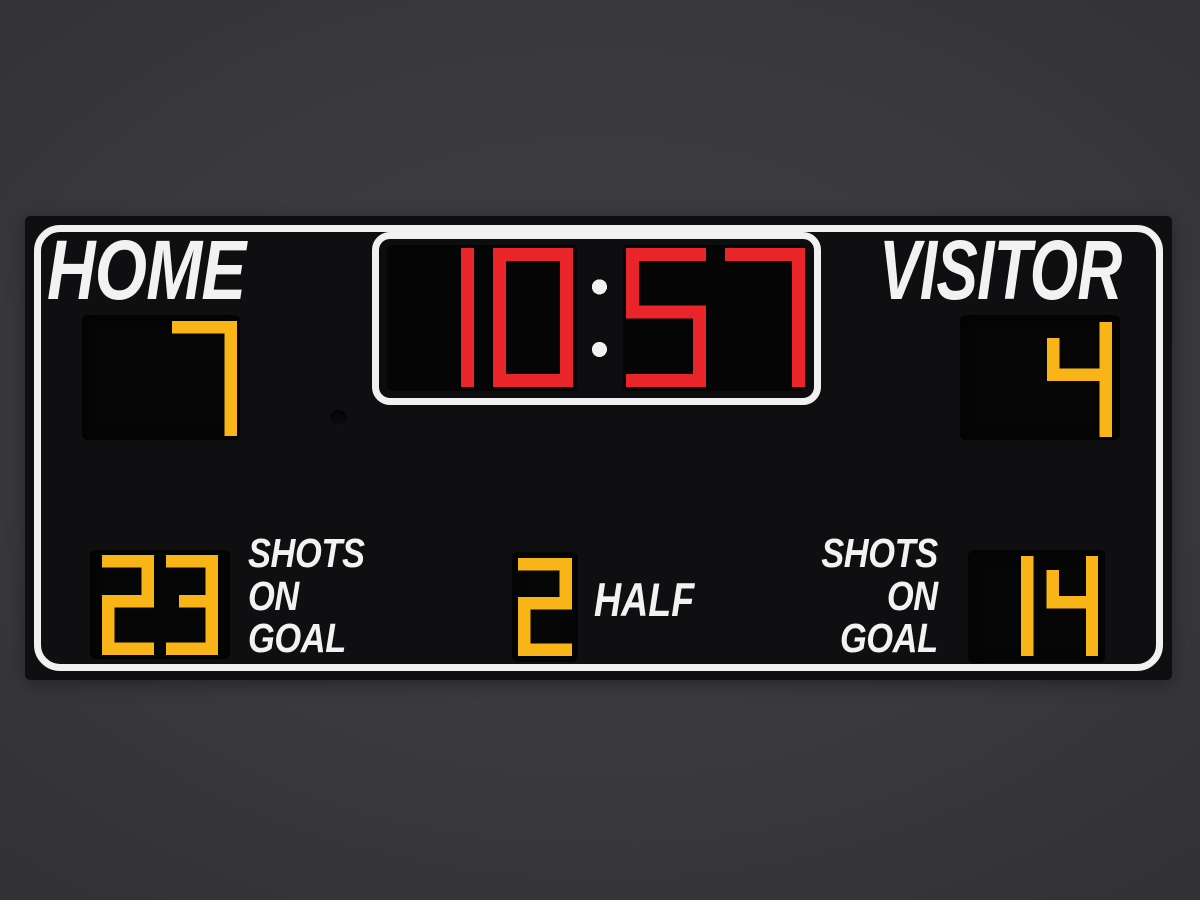 The height and width of the screenshot is (900, 1200). I want to click on half-label: HALF, so click(644, 599).